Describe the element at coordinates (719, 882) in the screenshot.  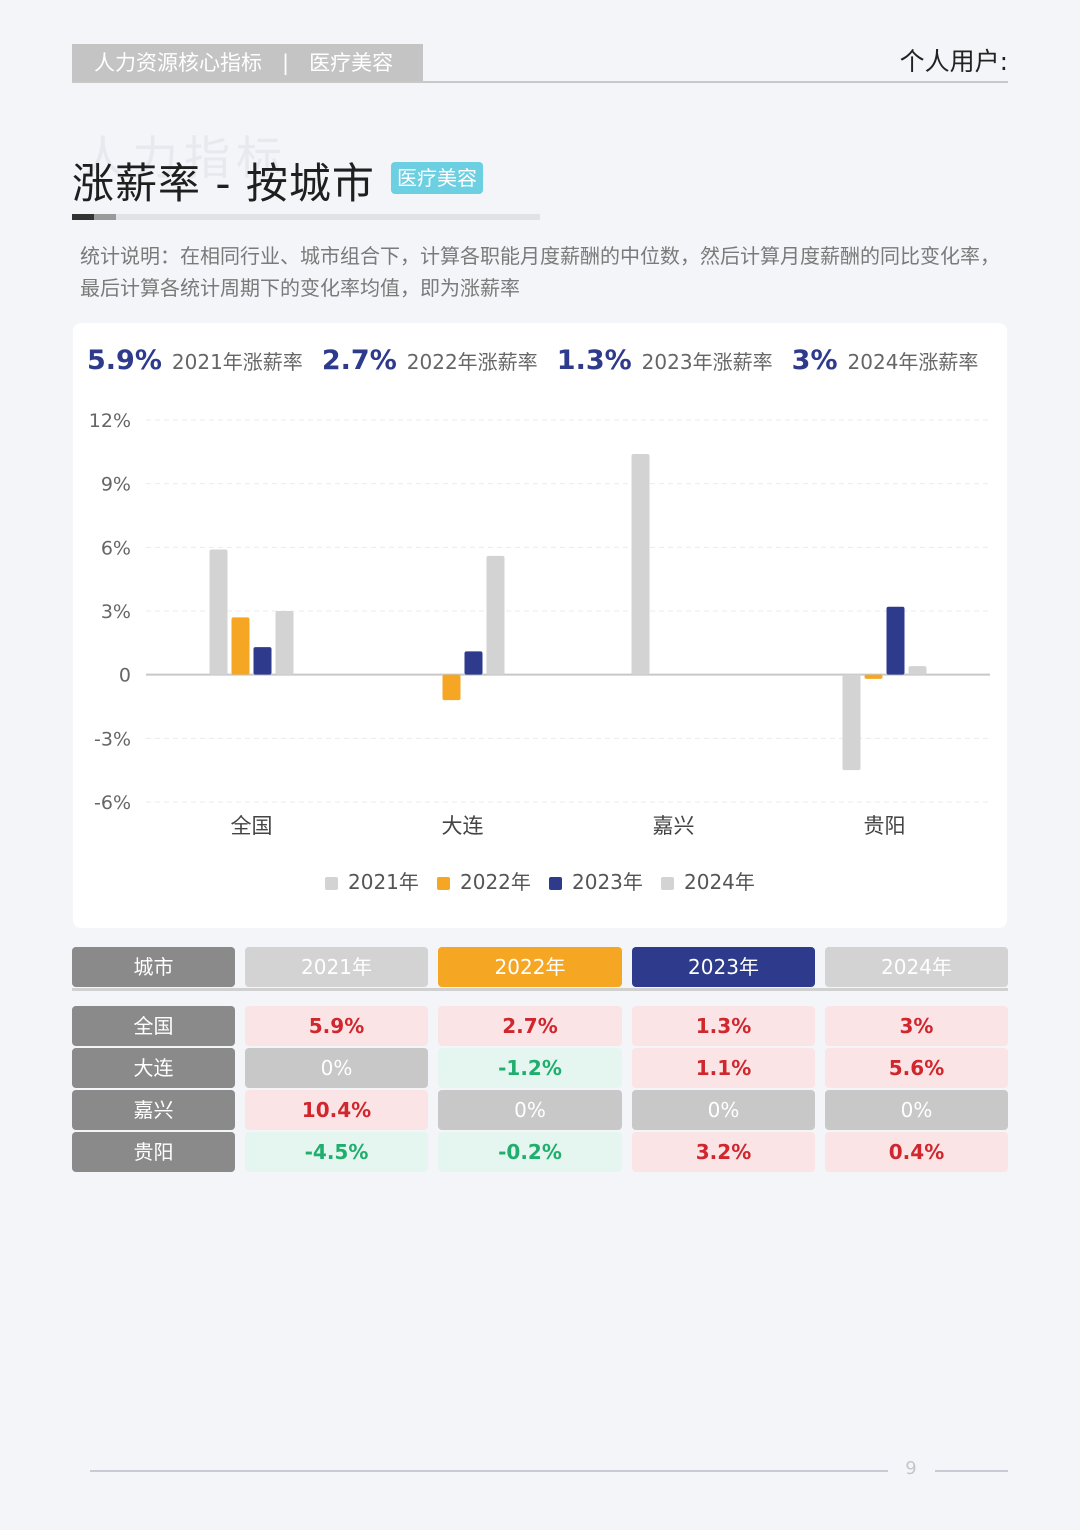
I see `legend-label: 2024年` at that location.